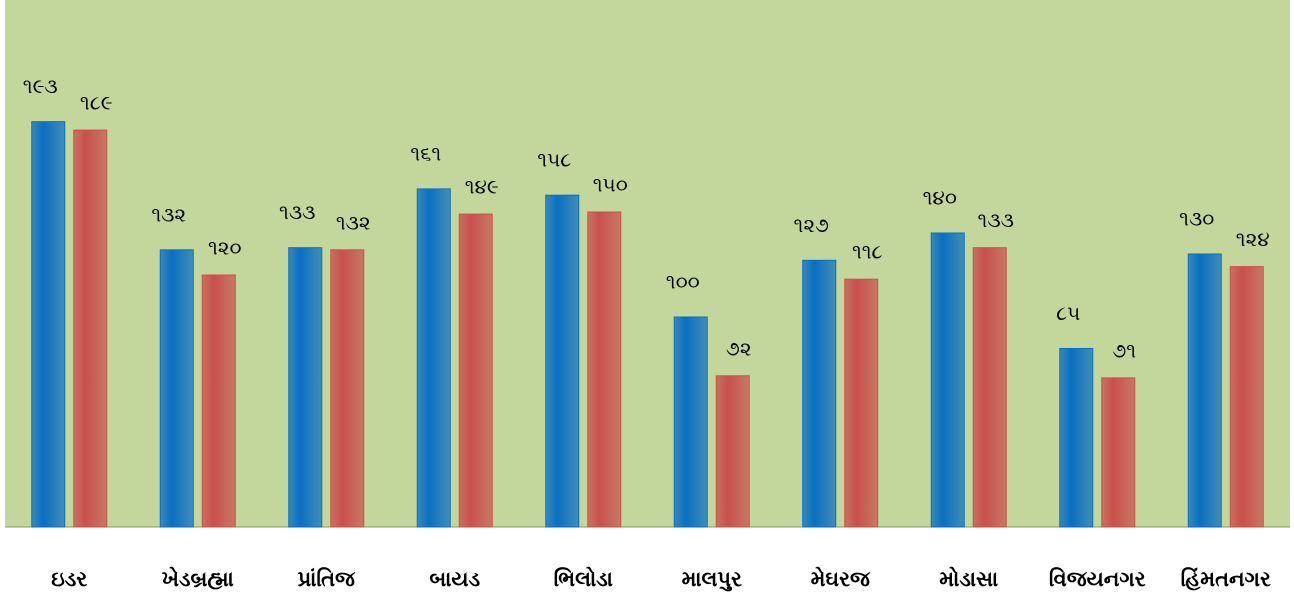  Describe the element at coordinates (482, 187) in the screenshot. I see `data-label: ૧૪૯` at that location.